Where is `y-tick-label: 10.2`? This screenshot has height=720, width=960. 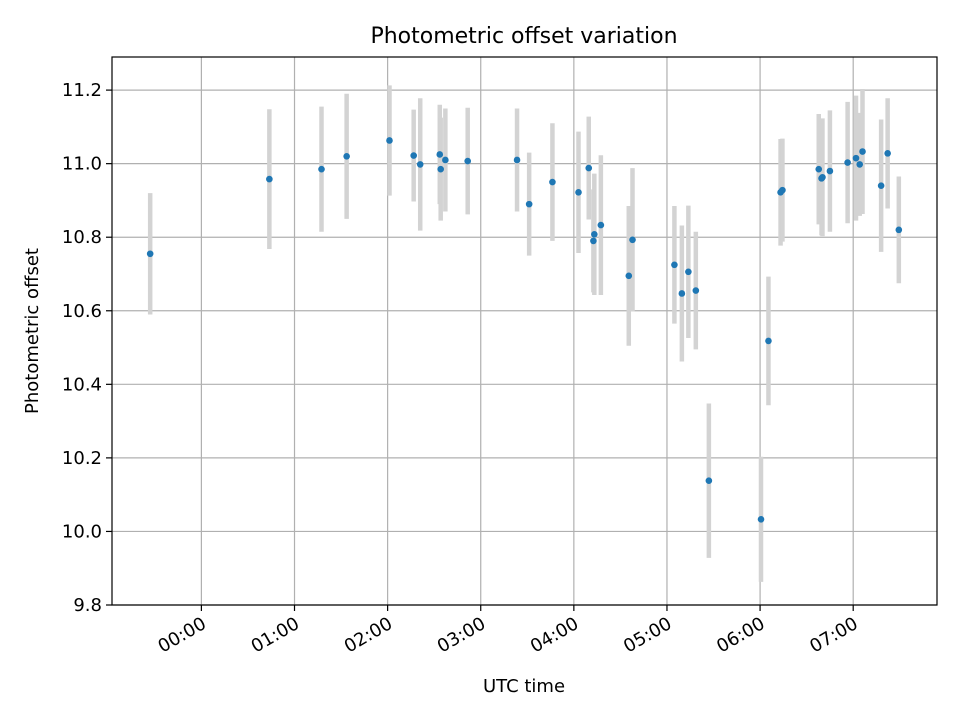 y-tick-label: 10.2 is located at coordinates (82, 458).